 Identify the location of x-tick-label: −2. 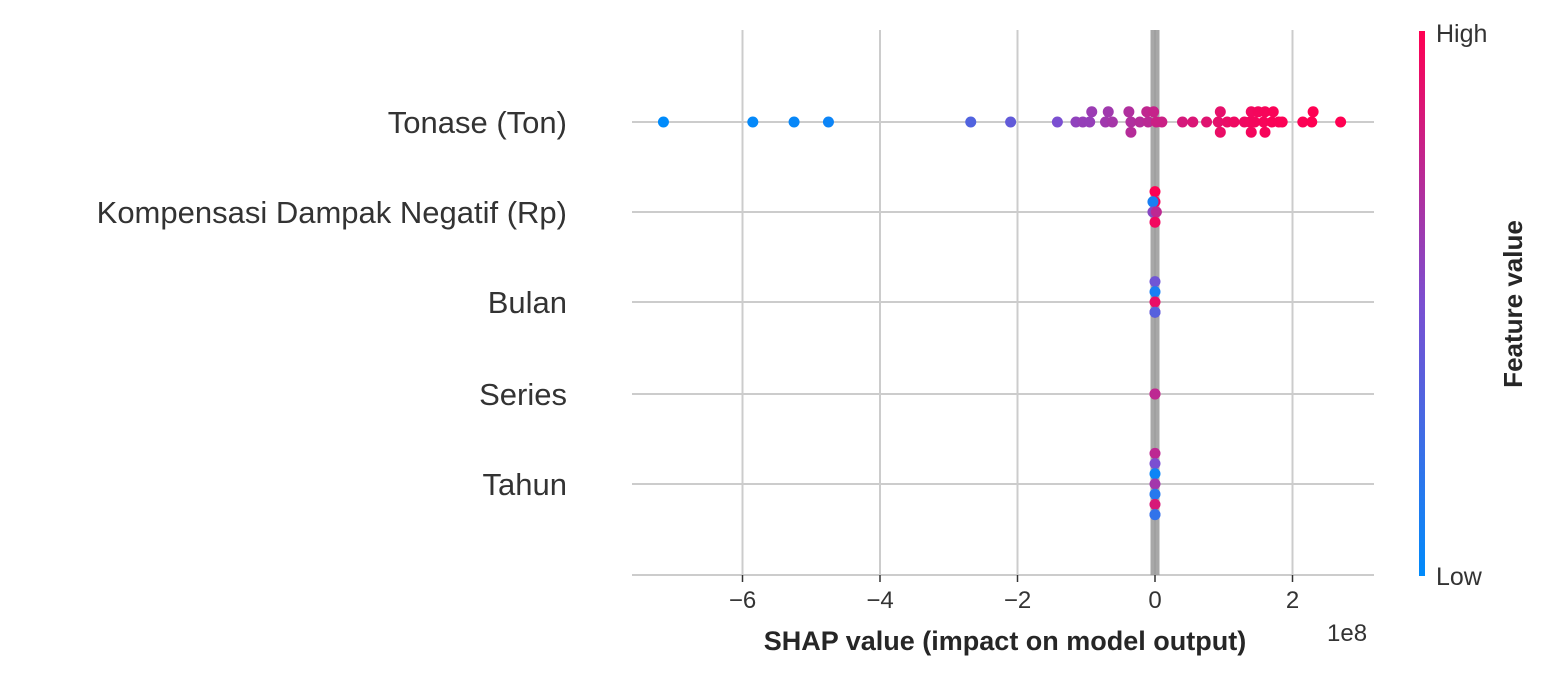
(1017, 600).